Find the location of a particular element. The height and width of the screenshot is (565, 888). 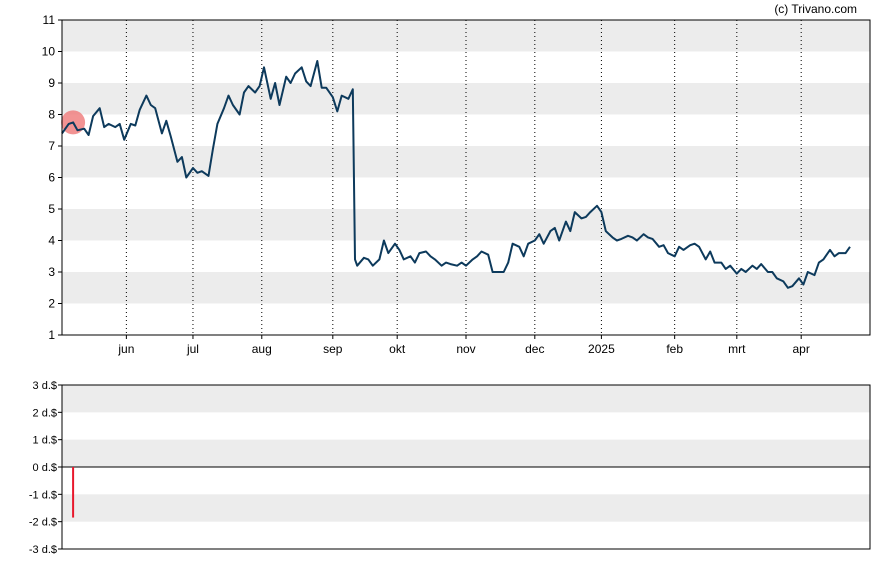

y-tick-label: 1 is located at coordinates (51, 335).